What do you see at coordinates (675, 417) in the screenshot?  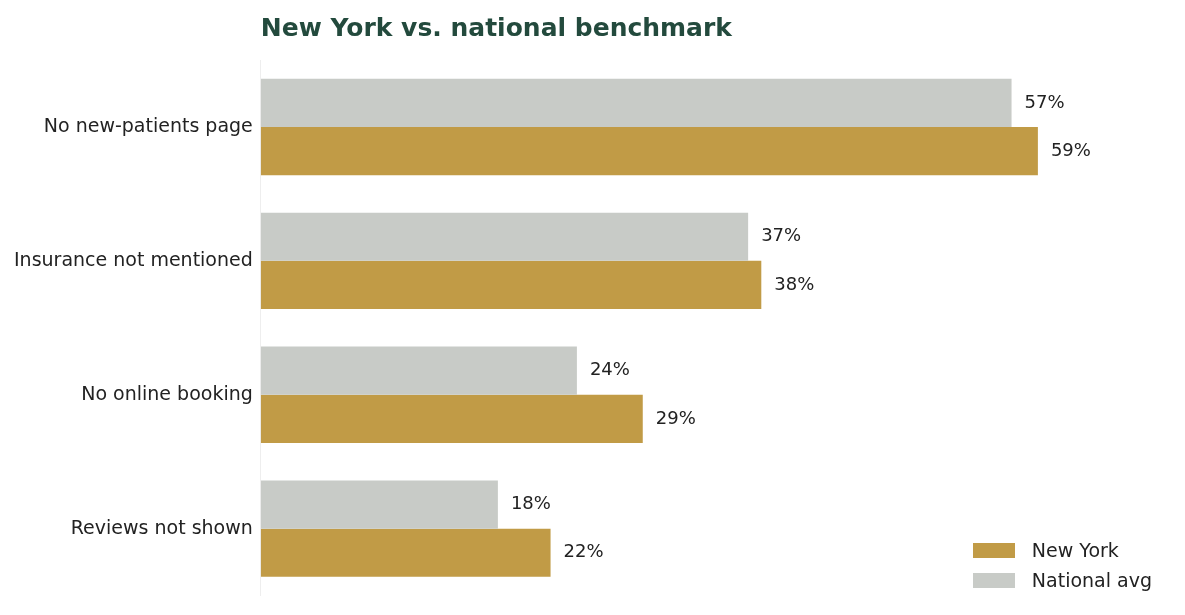 I see `data-label: 29%` at bounding box center [675, 417].